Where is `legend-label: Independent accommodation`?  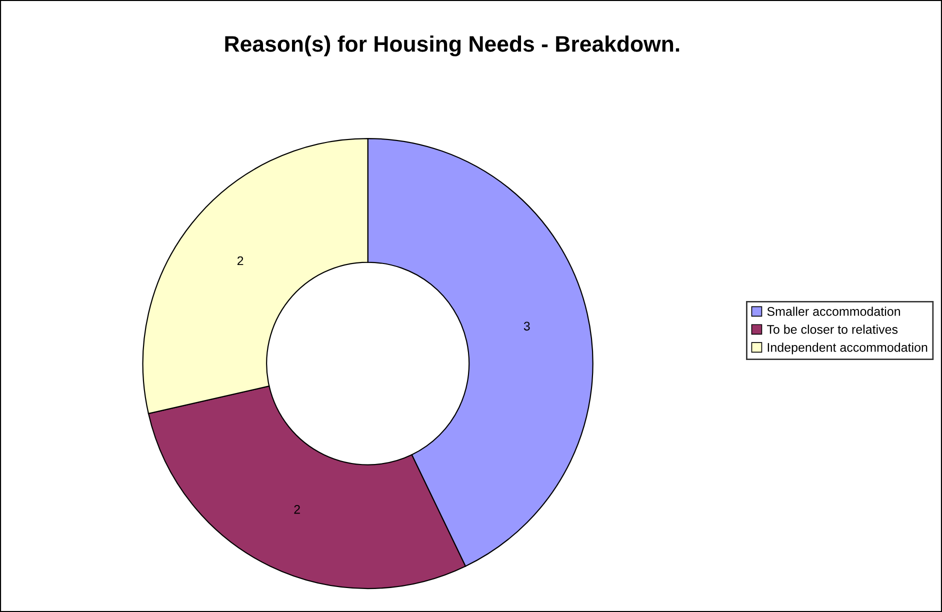 legend-label: Independent accommodation is located at coordinates (848, 348).